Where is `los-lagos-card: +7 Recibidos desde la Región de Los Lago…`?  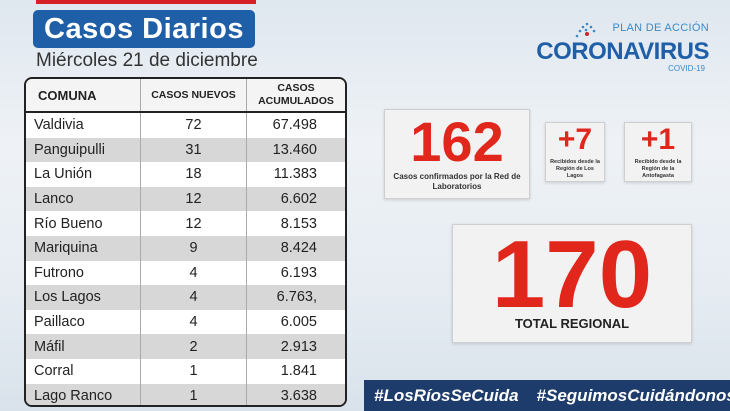 los-lagos-card: +7 Recibidos desde la Región de Los Lago… is located at coordinates (575, 152).